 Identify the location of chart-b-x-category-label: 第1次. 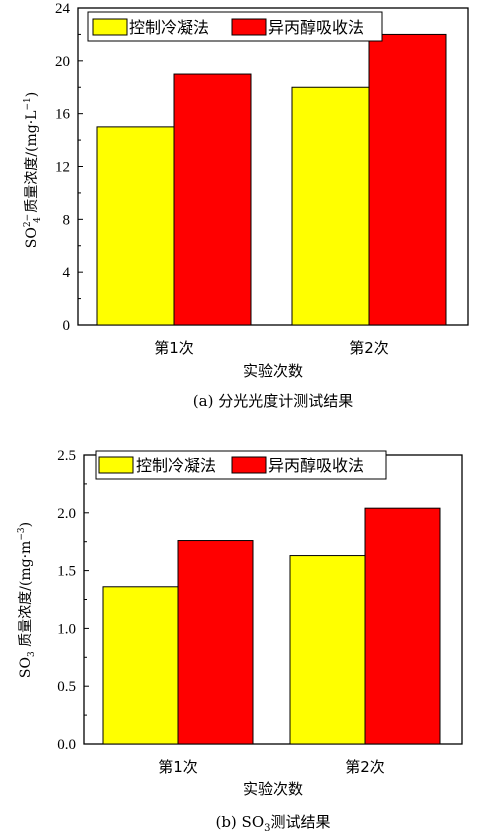
(178, 767).